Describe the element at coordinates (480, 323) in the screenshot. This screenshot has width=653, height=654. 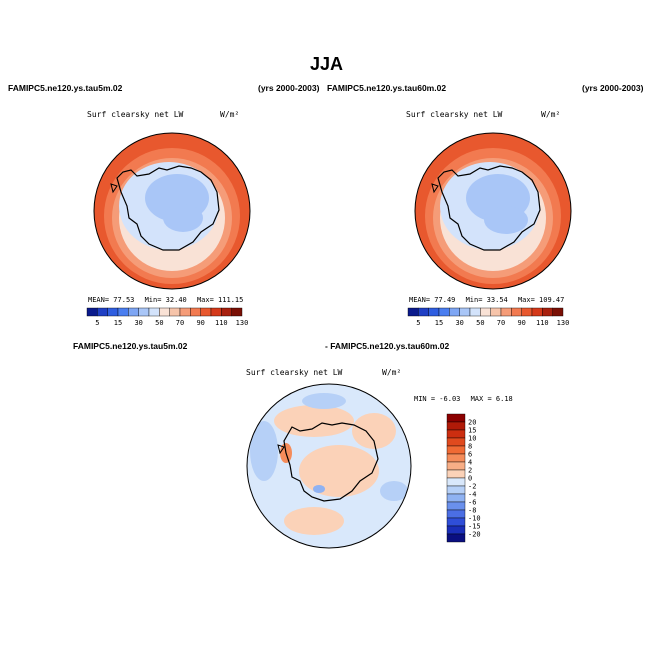
I see `right-colorbar-tick-label: 50` at that location.